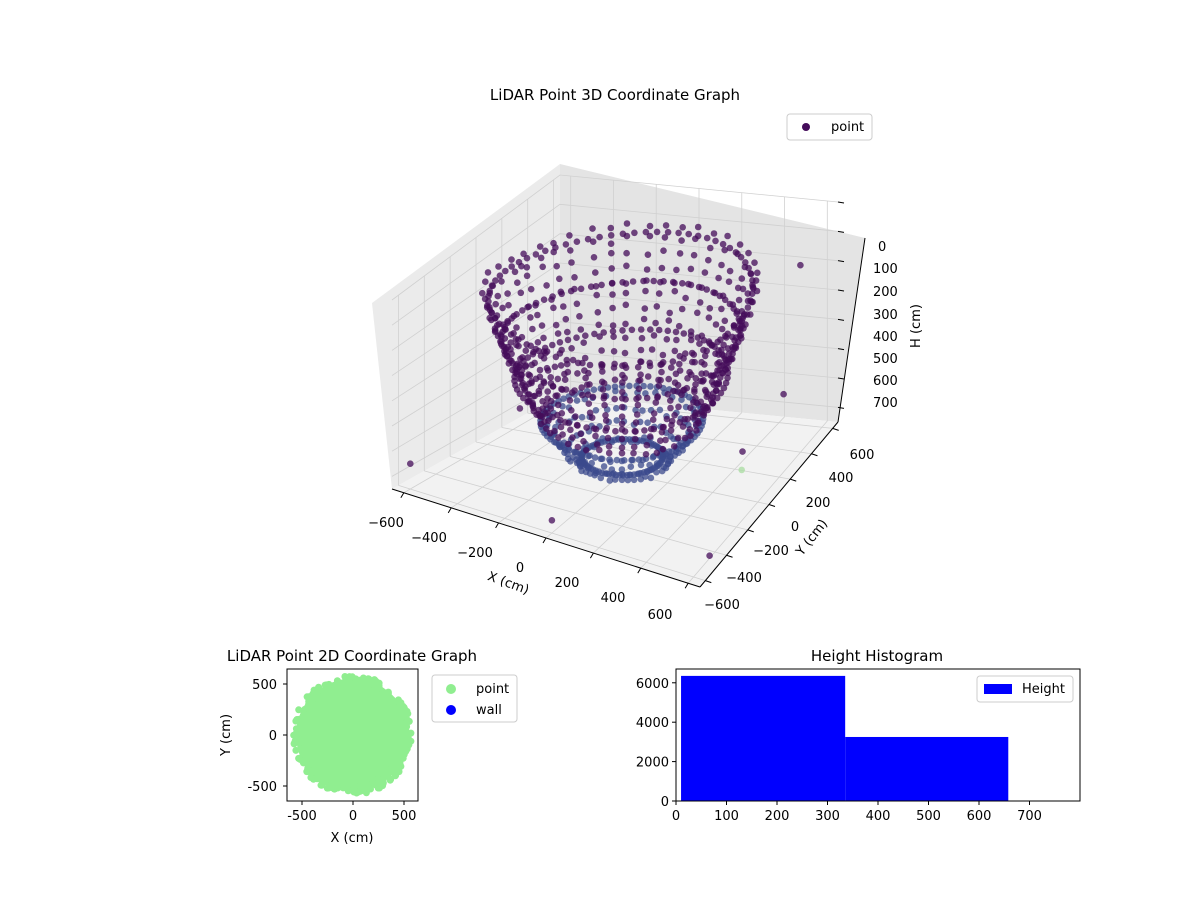 The height and width of the screenshot is (900, 1200). Describe the element at coordinates (352, 656) in the screenshot. I see `chart-2d-title: LiDAR Point 2D Coordinate Graph` at that location.